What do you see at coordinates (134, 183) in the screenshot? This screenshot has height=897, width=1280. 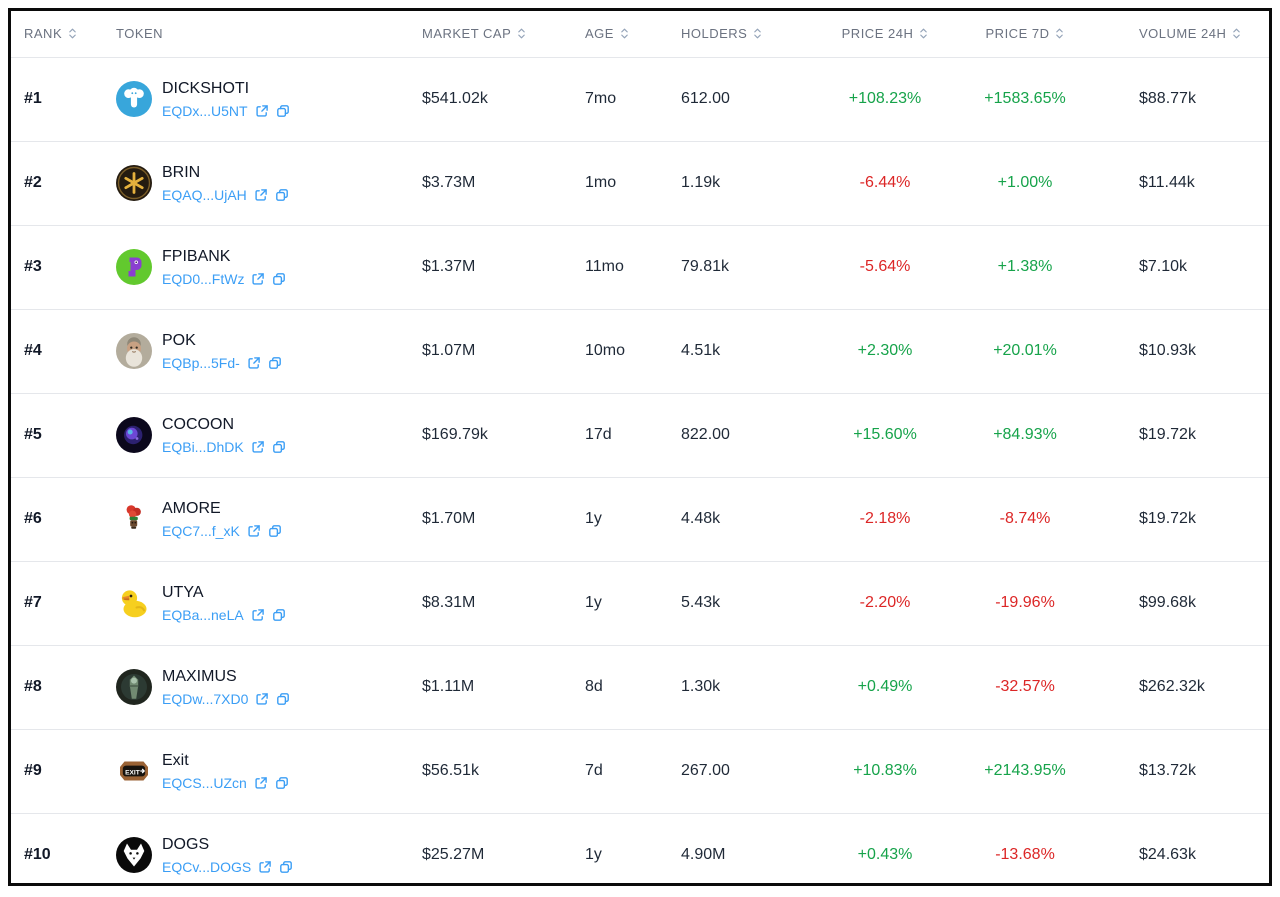 I see `brin-token-icon` at bounding box center [134, 183].